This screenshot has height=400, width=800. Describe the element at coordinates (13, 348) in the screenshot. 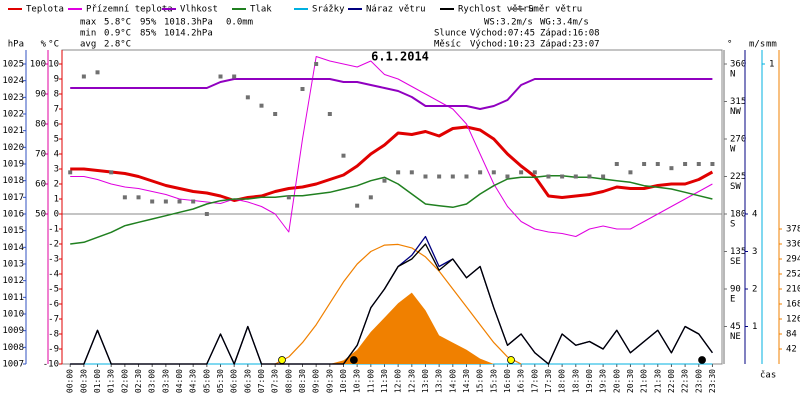

I see `y-tick-label: 1008` at that location.